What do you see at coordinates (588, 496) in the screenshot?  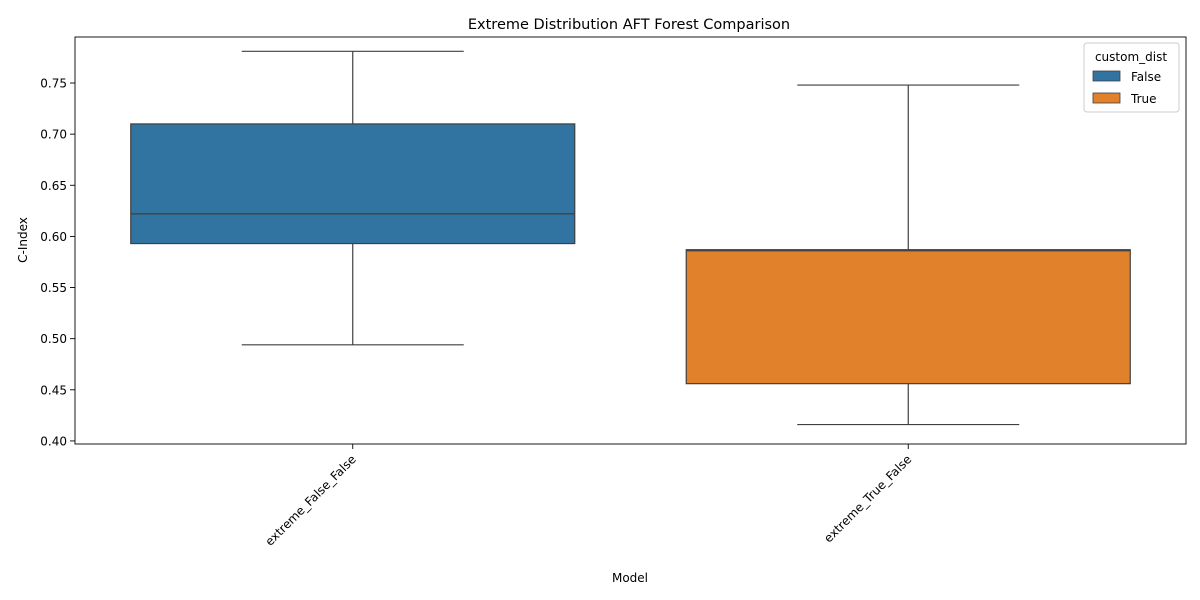 I see `x-axis: extreme_False_False extreme_True_False` at bounding box center [588, 496].